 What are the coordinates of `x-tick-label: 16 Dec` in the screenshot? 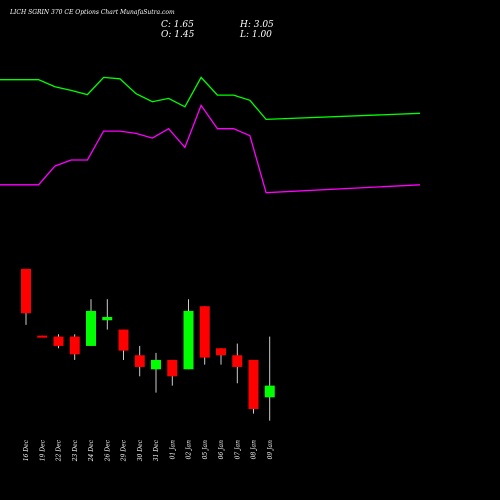 It's located at (26, 450).